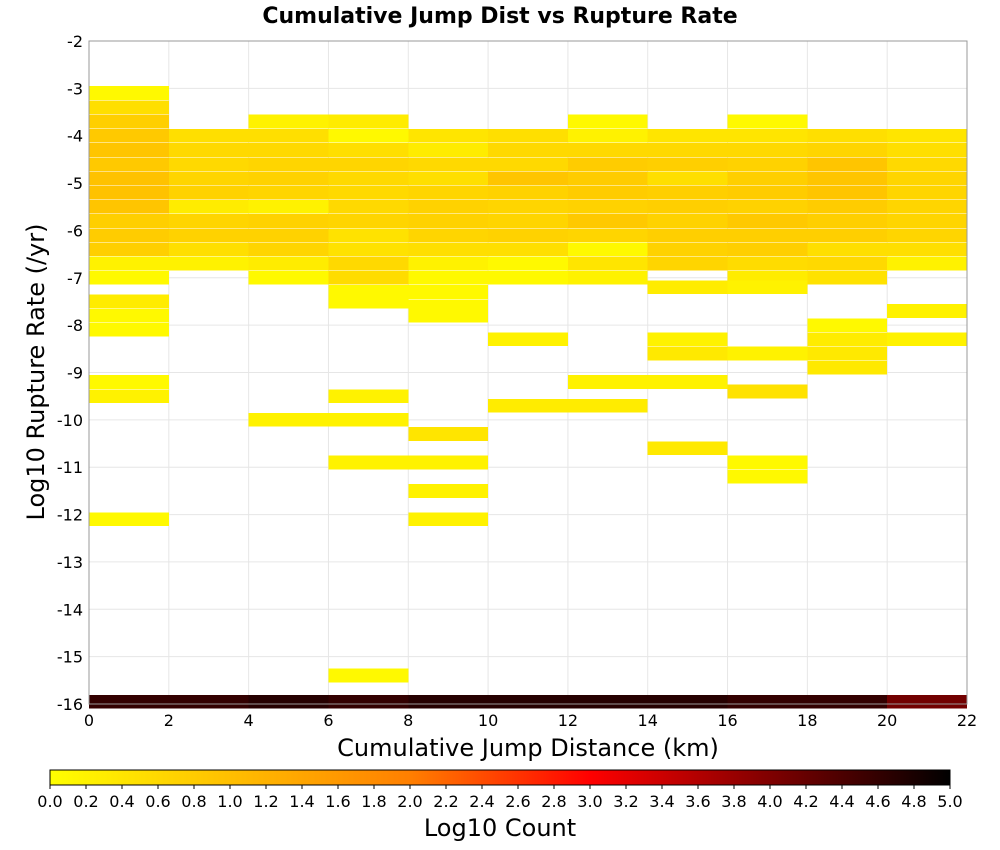 Image resolution: width=1000 pixels, height=850 pixels. I want to click on x-tick-label: 22, so click(967, 720).